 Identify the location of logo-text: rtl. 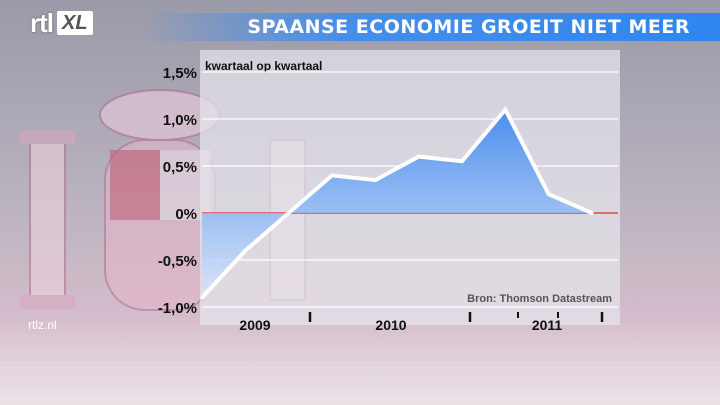
(42, 22).